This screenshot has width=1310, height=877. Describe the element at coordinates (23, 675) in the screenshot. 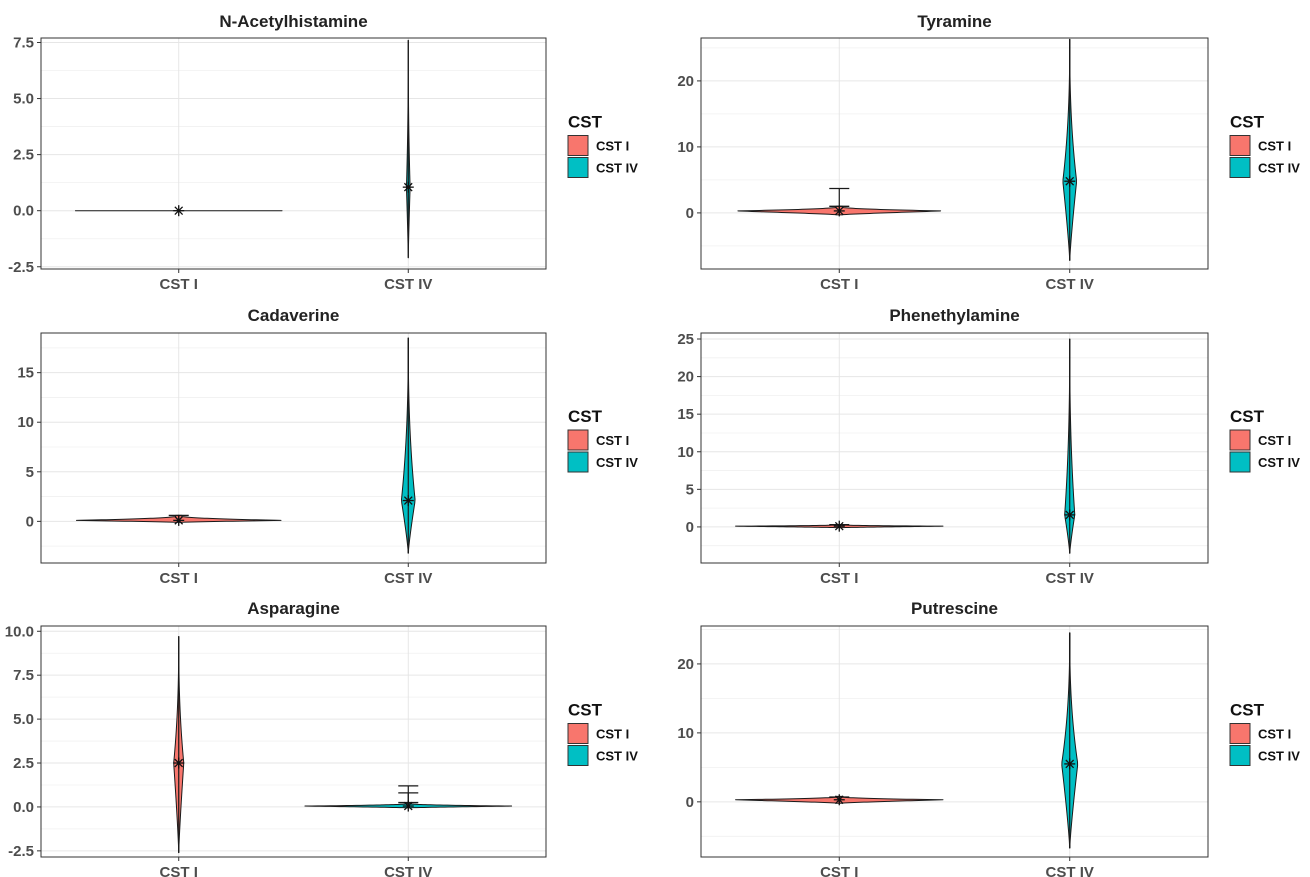

I see `y-tick-label: 7.5` at that location.